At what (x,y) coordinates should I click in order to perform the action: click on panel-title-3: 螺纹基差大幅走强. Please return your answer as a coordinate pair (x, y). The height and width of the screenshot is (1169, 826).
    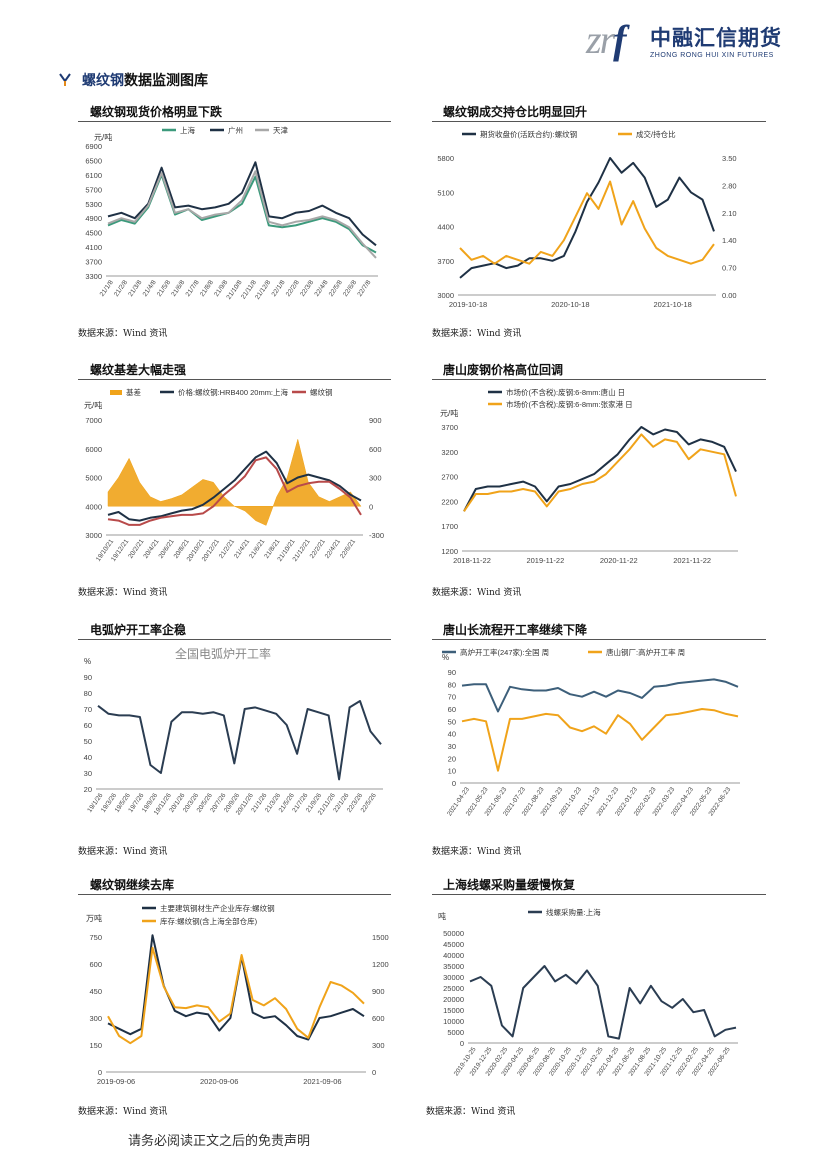
    Looking at the image, I should click on (138, 370).